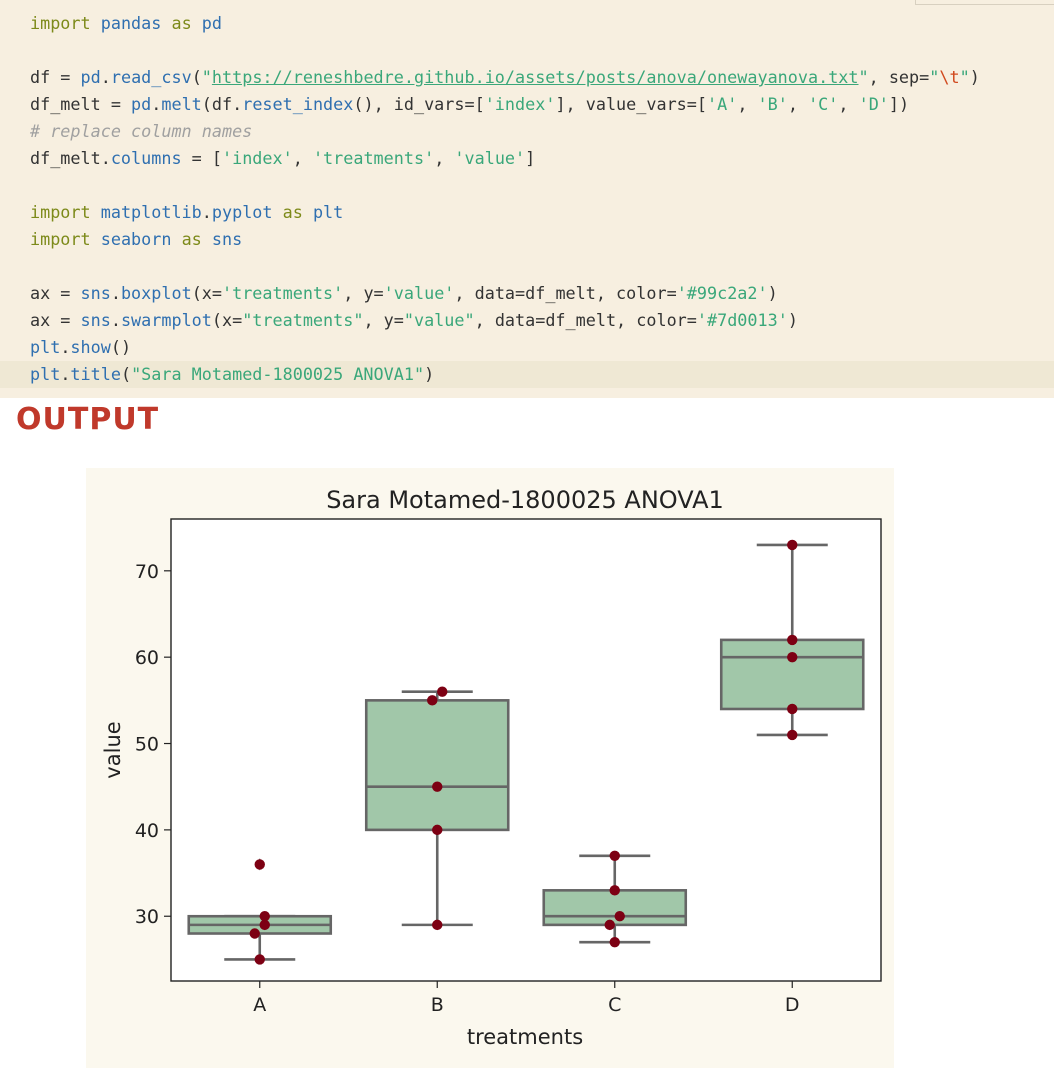 This screenshot has height=1068, width=1054. What do you see at coordinates (126, 23) in the screenshot?
I see `code-line: import pandas as pd` at bounding box center [126, 23].